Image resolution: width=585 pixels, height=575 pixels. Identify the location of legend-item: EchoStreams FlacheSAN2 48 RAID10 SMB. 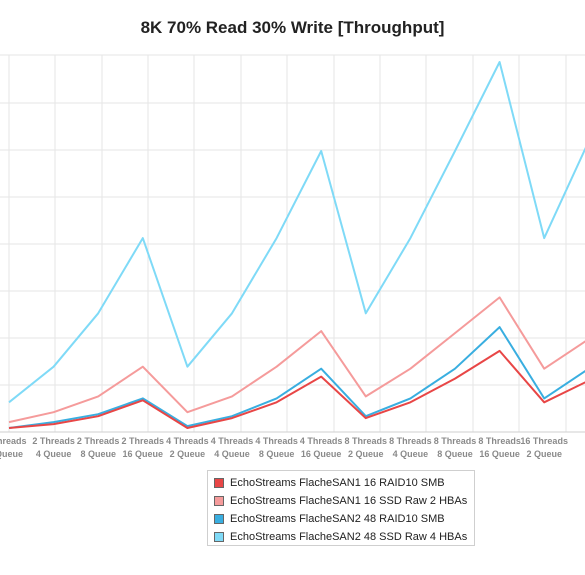
(344, 519).